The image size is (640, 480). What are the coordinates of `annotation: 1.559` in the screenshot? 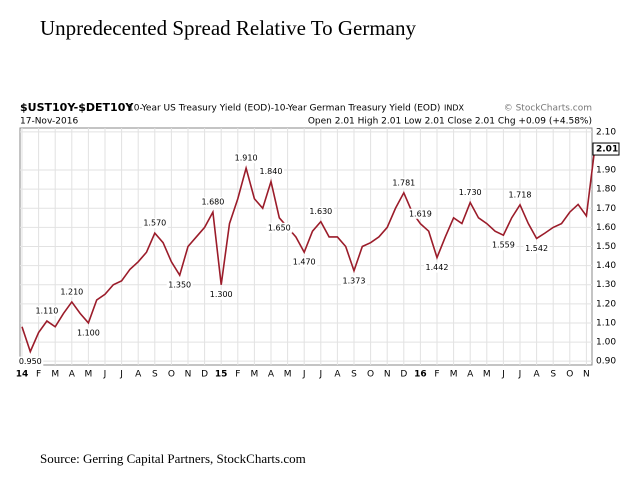 It's located at (503, 245).